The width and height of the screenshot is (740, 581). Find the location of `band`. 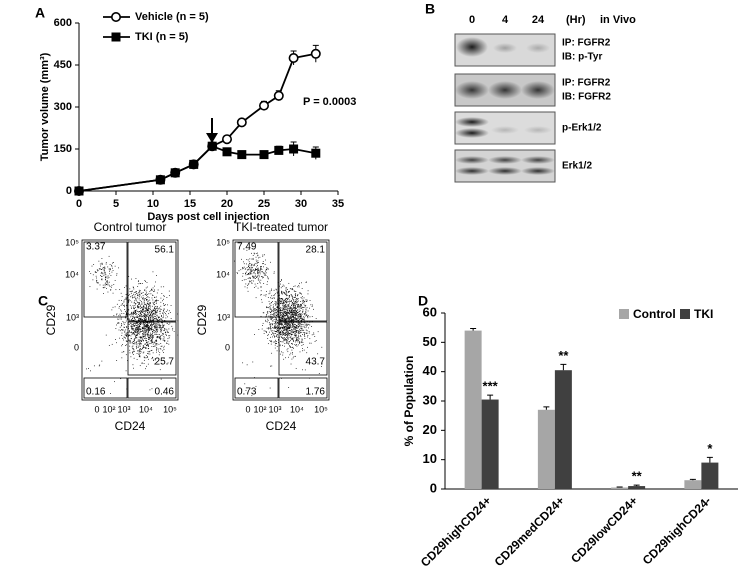

band is located at coordinates (538, 90).